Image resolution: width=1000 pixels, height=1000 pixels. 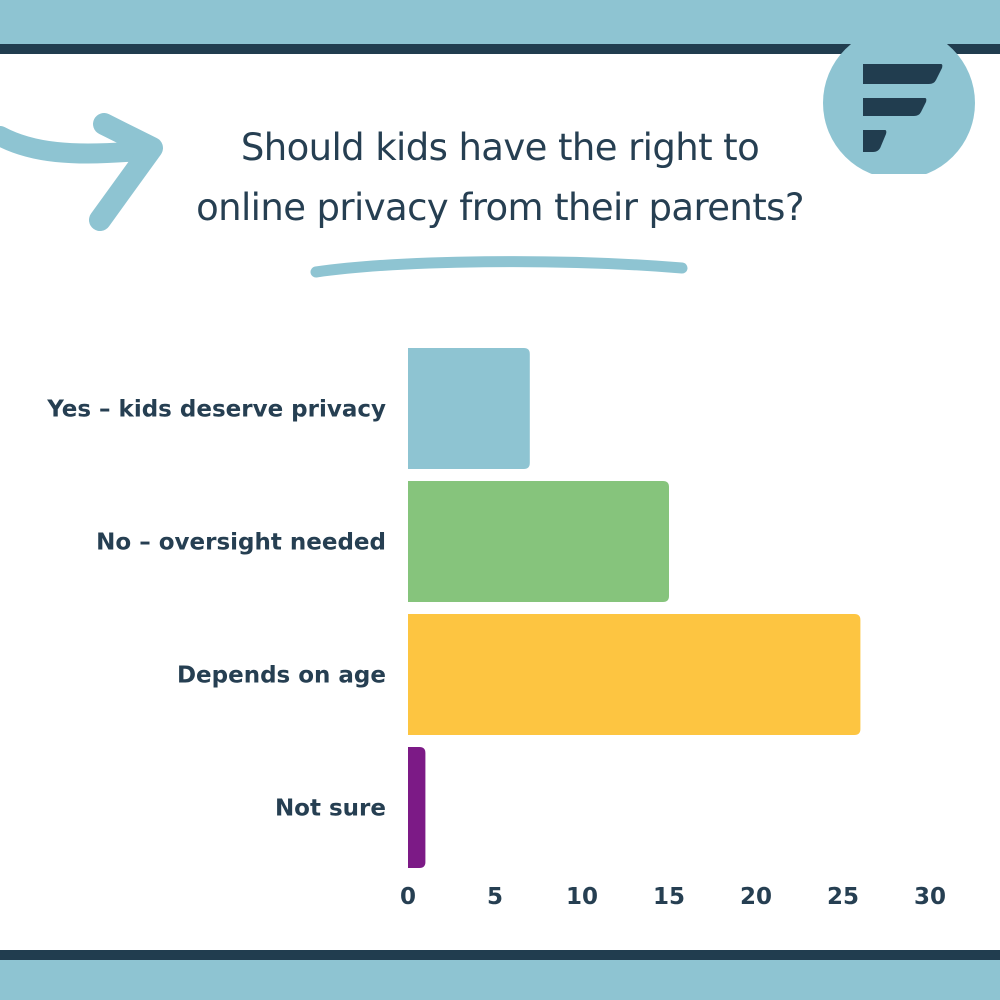 What do you see at coordinates (81, 172) in the screenshot?
I see `arrow-icon` at bounding box center [81, 172].